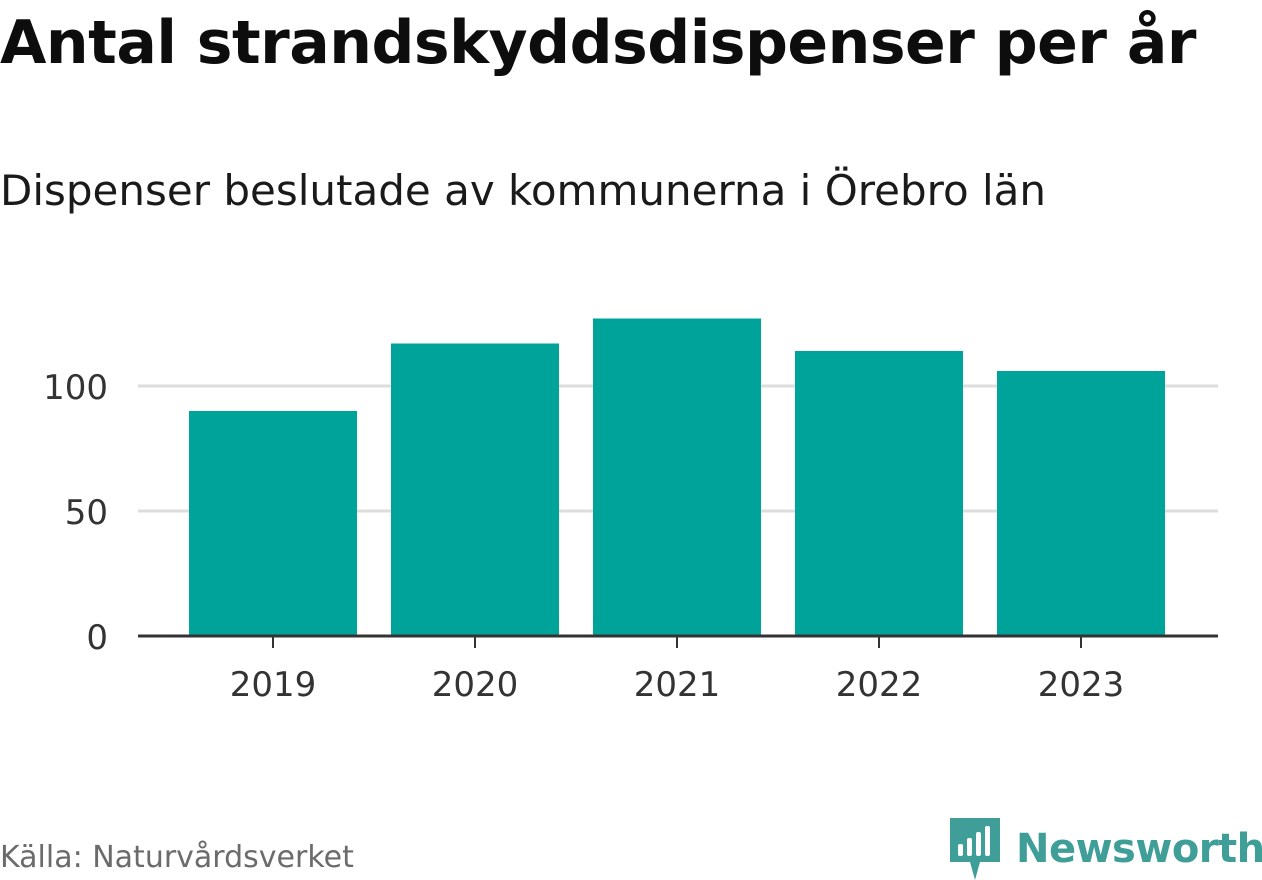  I want to click on x-tick-label: 2023, so click(1081, 685).